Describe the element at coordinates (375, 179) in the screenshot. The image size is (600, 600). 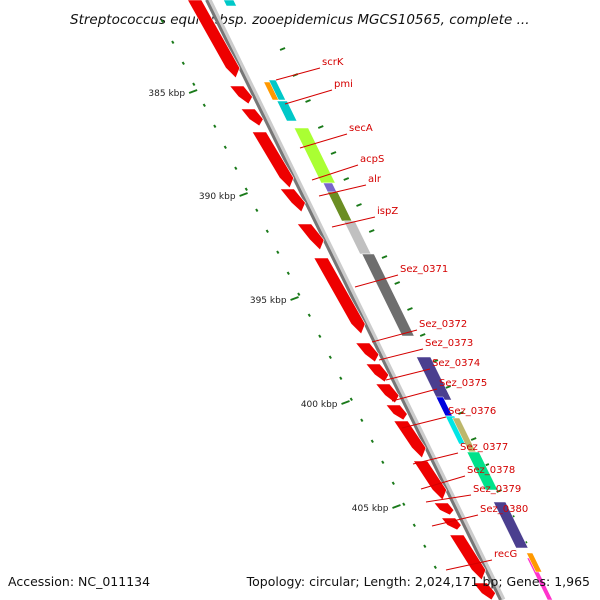
I see `gene-label: alr` at that location.